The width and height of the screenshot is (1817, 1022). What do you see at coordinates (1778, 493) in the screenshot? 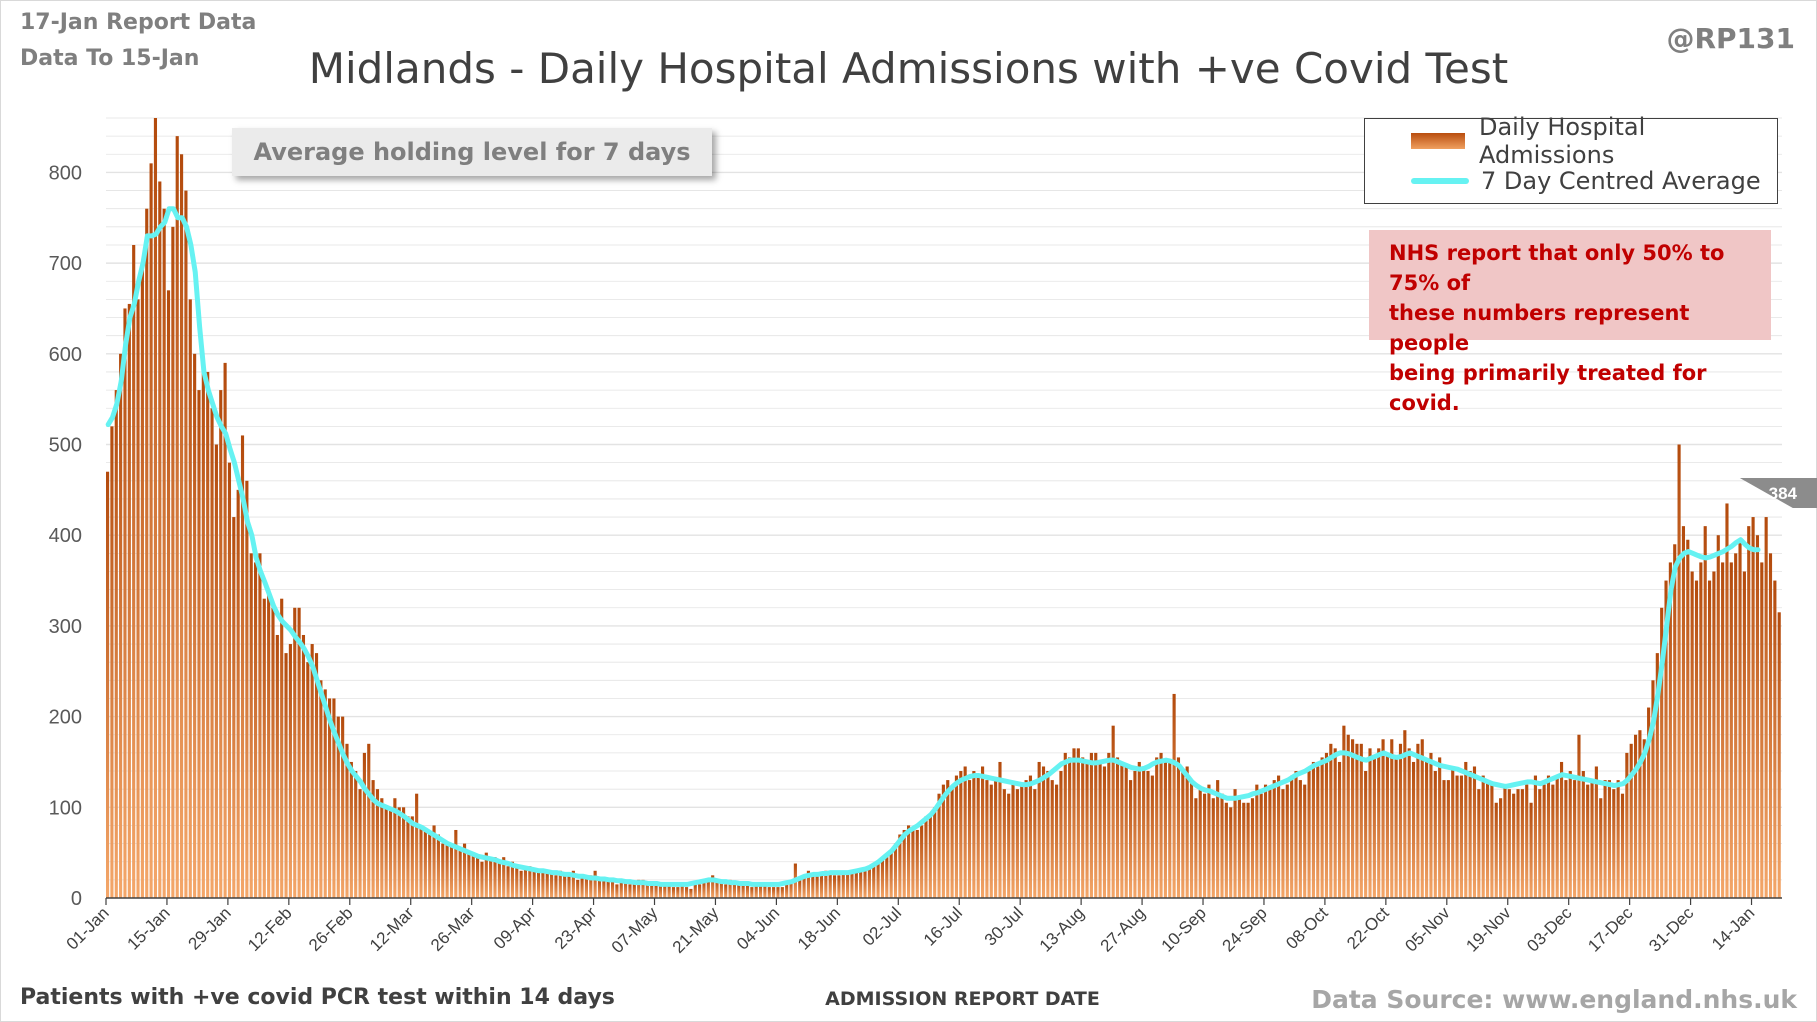
I see `value-callout: 384` at bounding box center [1778, 493].